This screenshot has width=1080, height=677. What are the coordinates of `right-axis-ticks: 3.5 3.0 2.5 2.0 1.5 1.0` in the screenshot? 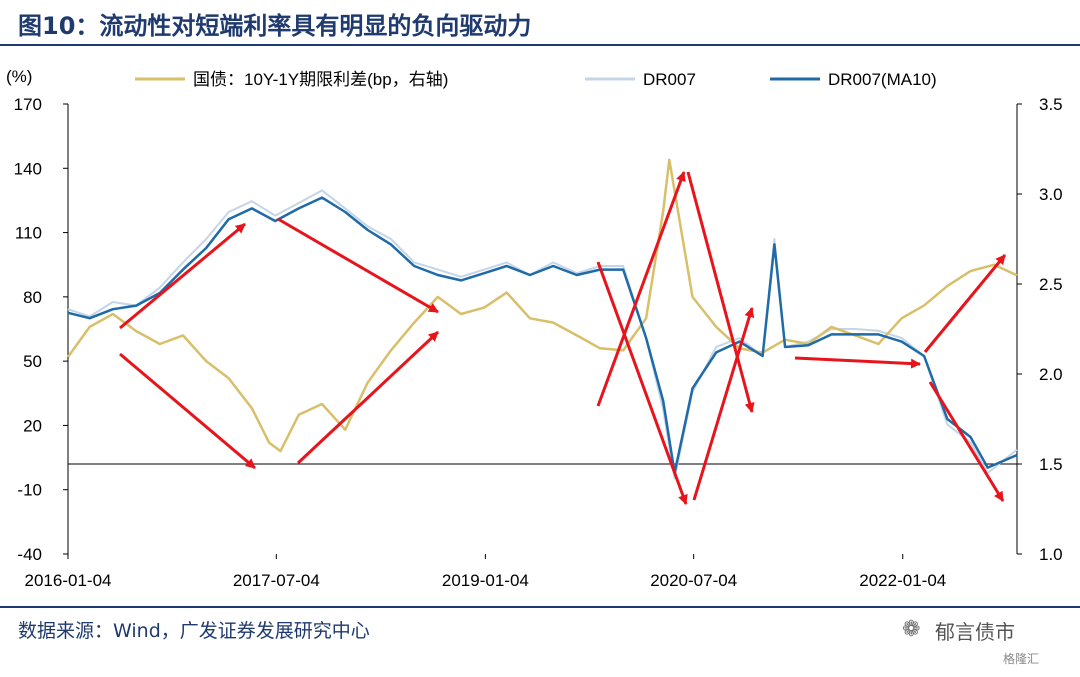 It's located at (1040, 329).